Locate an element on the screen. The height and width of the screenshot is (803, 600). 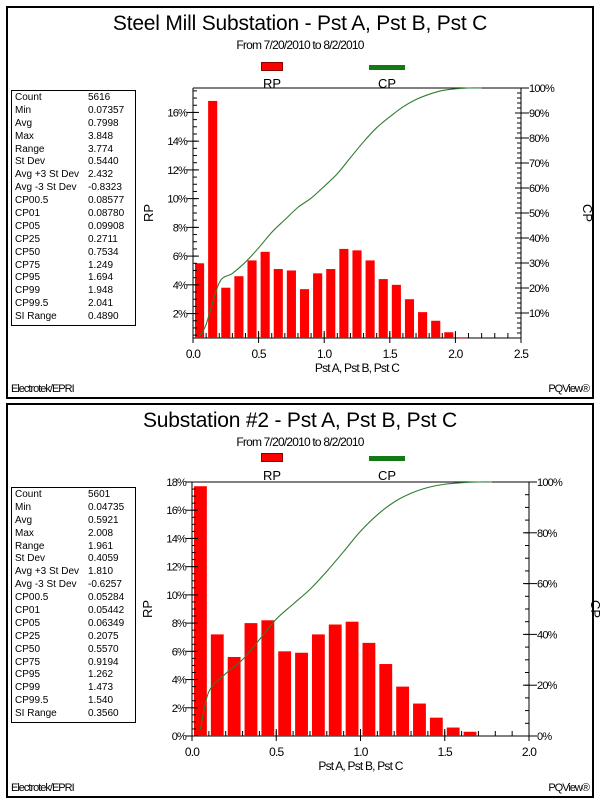
stats-row: CP99 1.473 is located at coordinates (73, 688).